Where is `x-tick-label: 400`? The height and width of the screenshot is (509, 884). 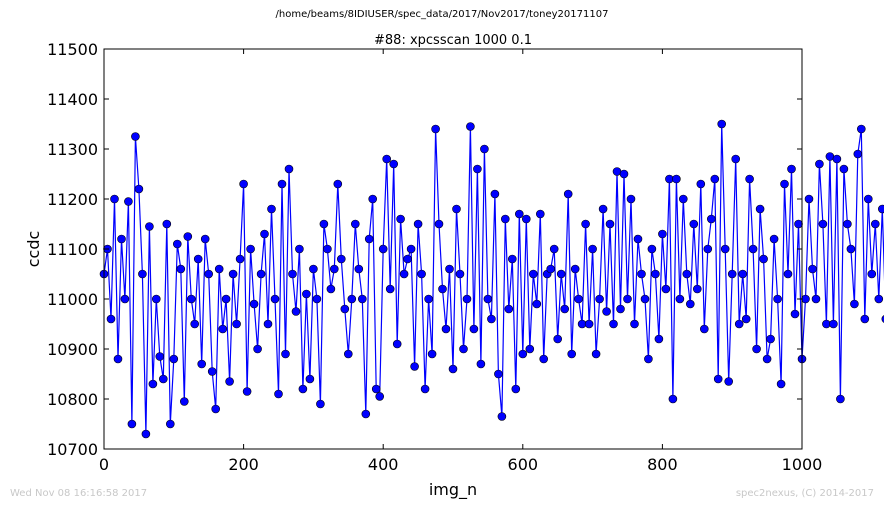 x-tick-label: 400 is located at coordinates (383, 464).